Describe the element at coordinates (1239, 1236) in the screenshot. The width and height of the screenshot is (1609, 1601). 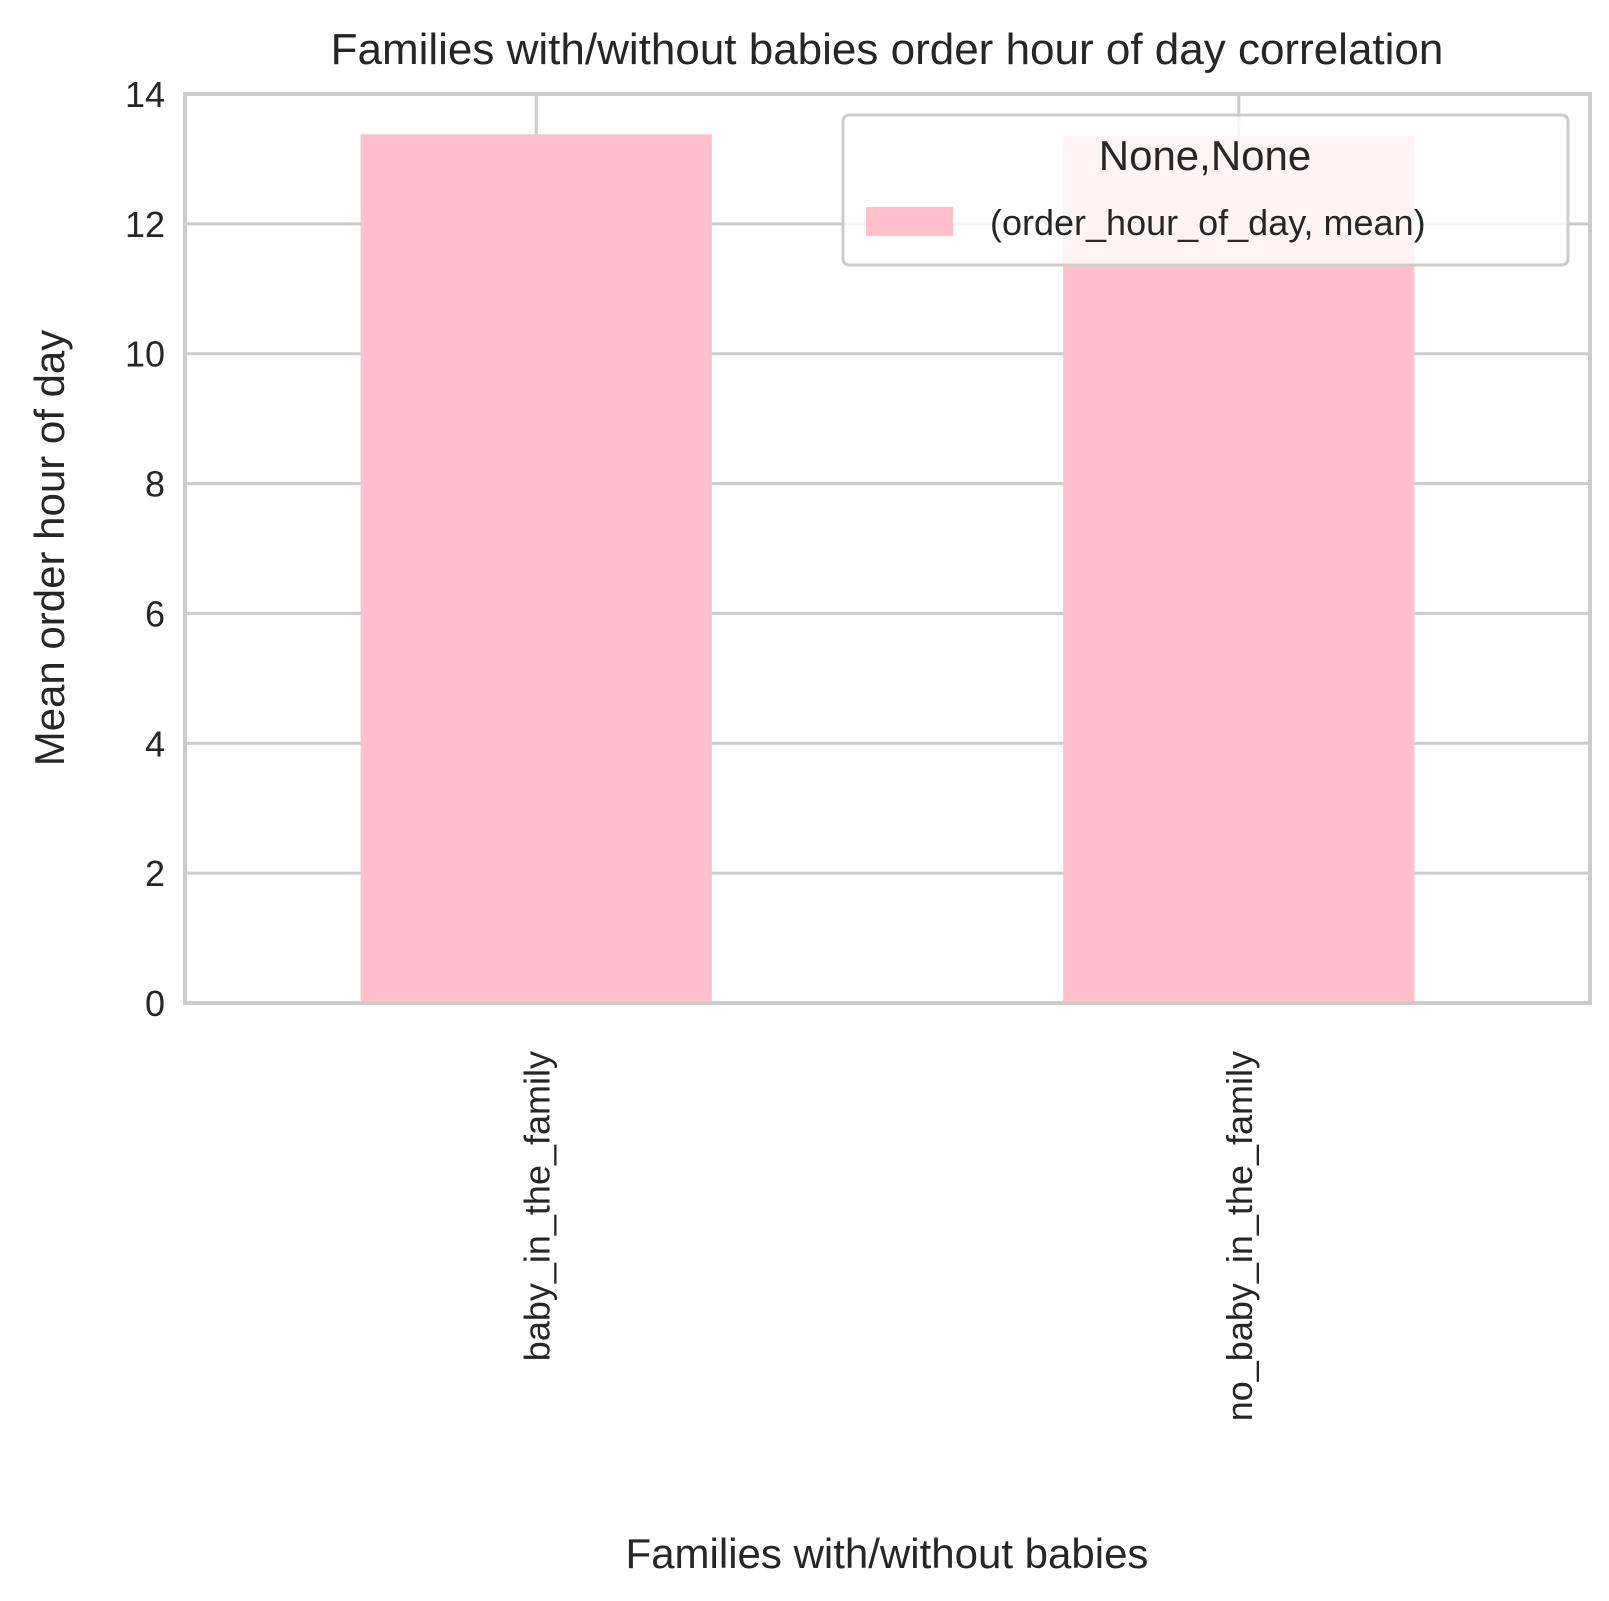
I see `x-tick-label: no_baby_in_the_family` at that location.